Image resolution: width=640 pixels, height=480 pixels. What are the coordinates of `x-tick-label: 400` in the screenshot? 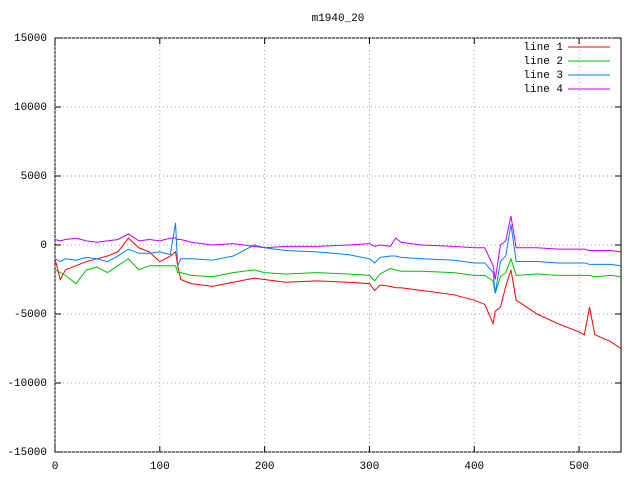 It's located at (474, 467).